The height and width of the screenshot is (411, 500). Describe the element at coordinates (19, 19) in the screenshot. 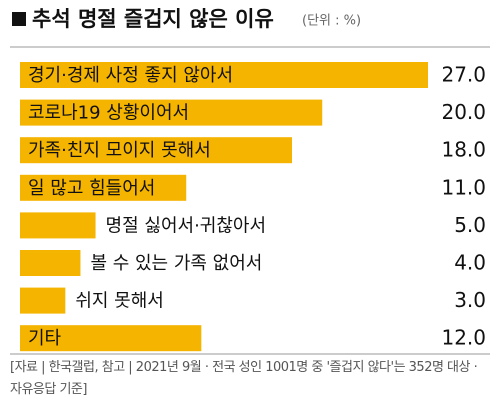

I see `title-bullet` at that location.